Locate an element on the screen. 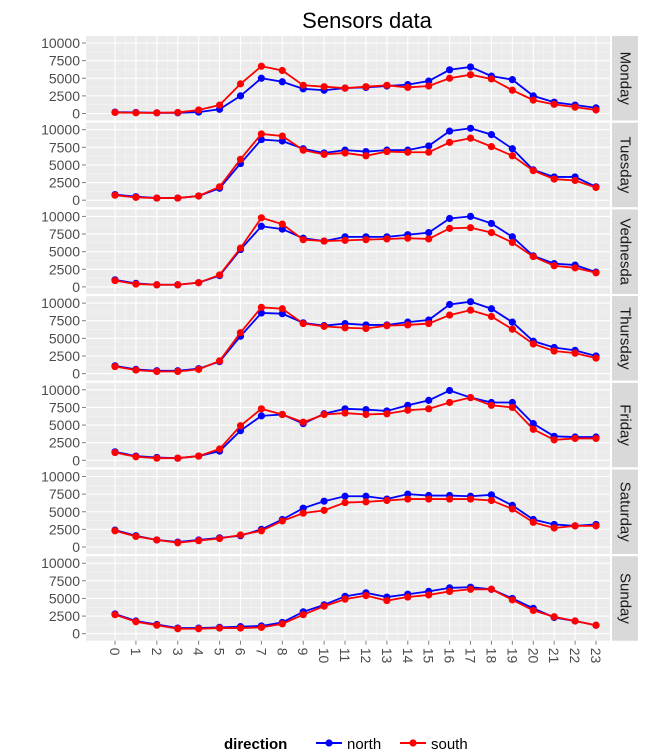  x-tick-label: 18 is located at coordinates (491, 656).